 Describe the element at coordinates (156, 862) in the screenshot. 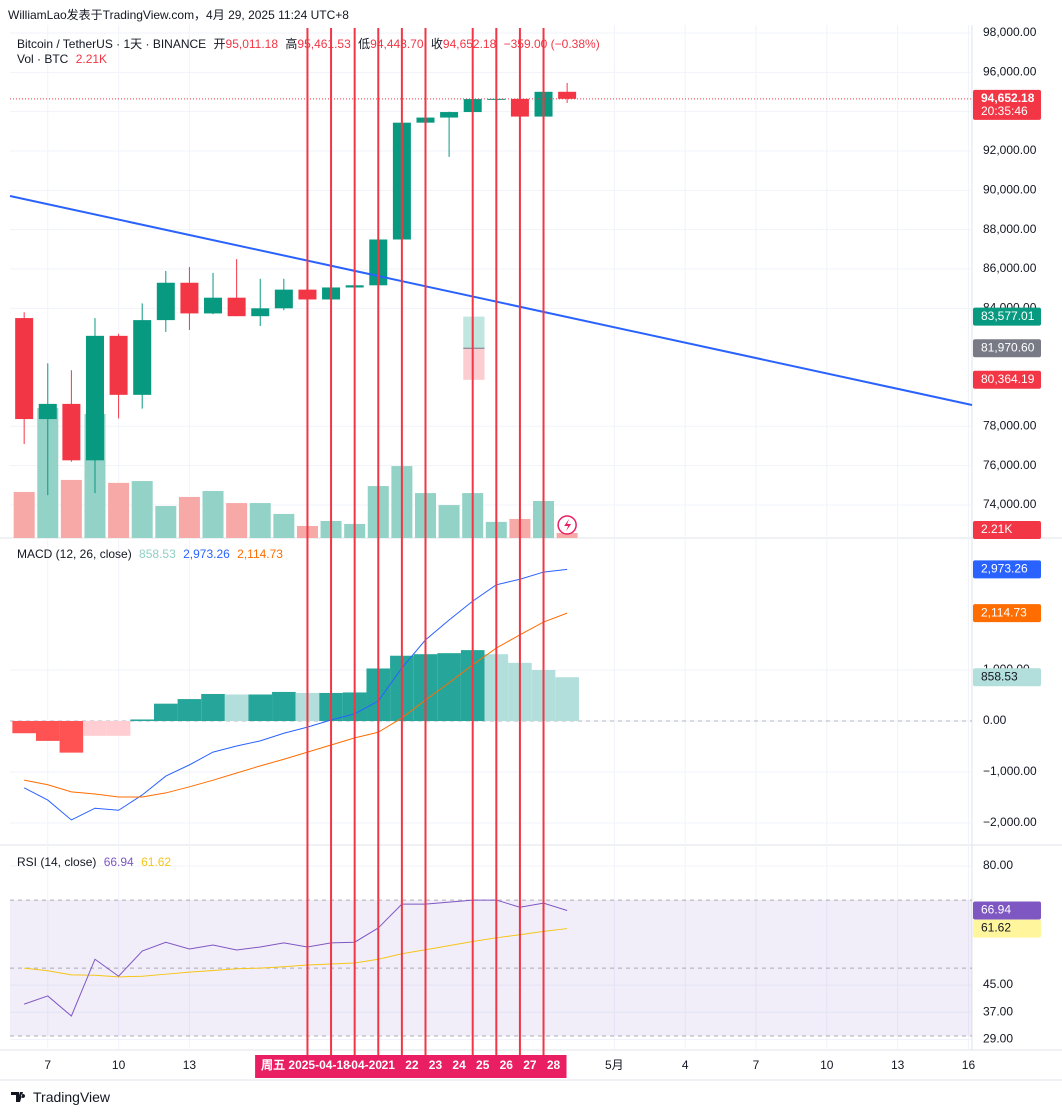

I see `rsi-ma-value: 61.62` at that location.